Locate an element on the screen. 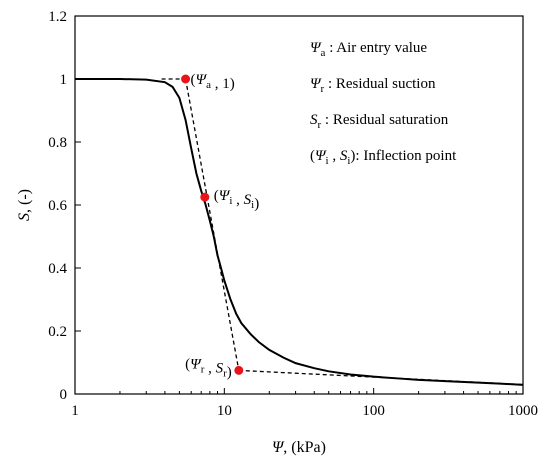 The width and height of the screenshot is (550, 465). y-tick-label: 0.8 is located at coordinates (57, 143).